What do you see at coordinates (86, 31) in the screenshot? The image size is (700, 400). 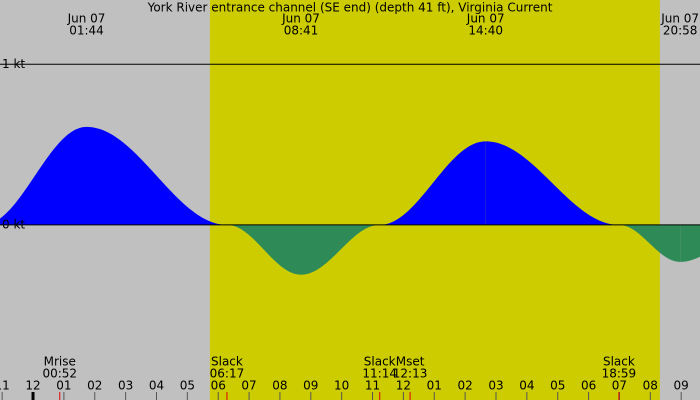 I see `peak-time: 01:44` at bounding box center [86, 31].